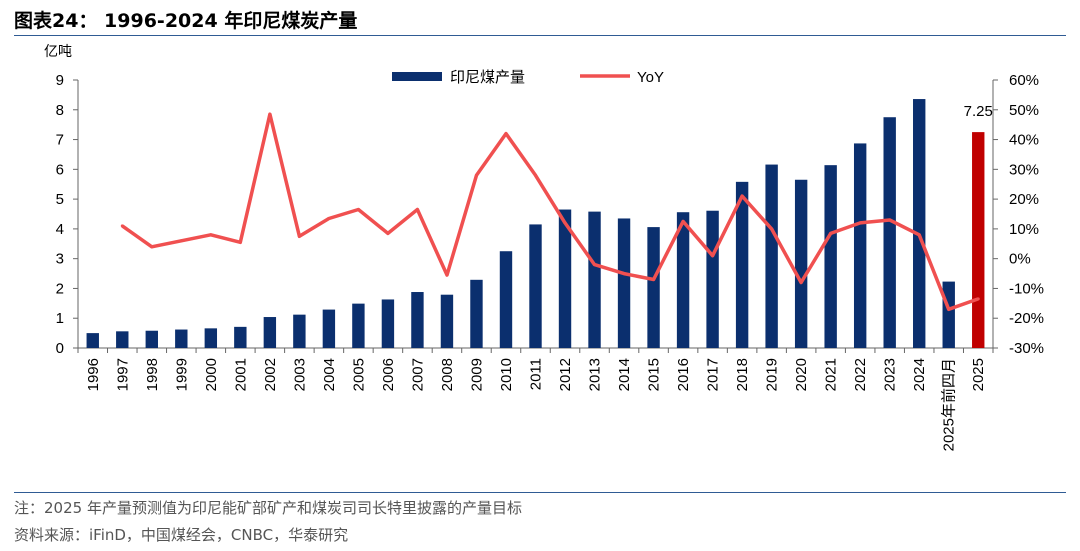 The height and width of the screenshot is (551, 1080). What do you see at coordinates (506, 299) in the screenshot?
I see `bar-2010` at bounding box center [506, 299].